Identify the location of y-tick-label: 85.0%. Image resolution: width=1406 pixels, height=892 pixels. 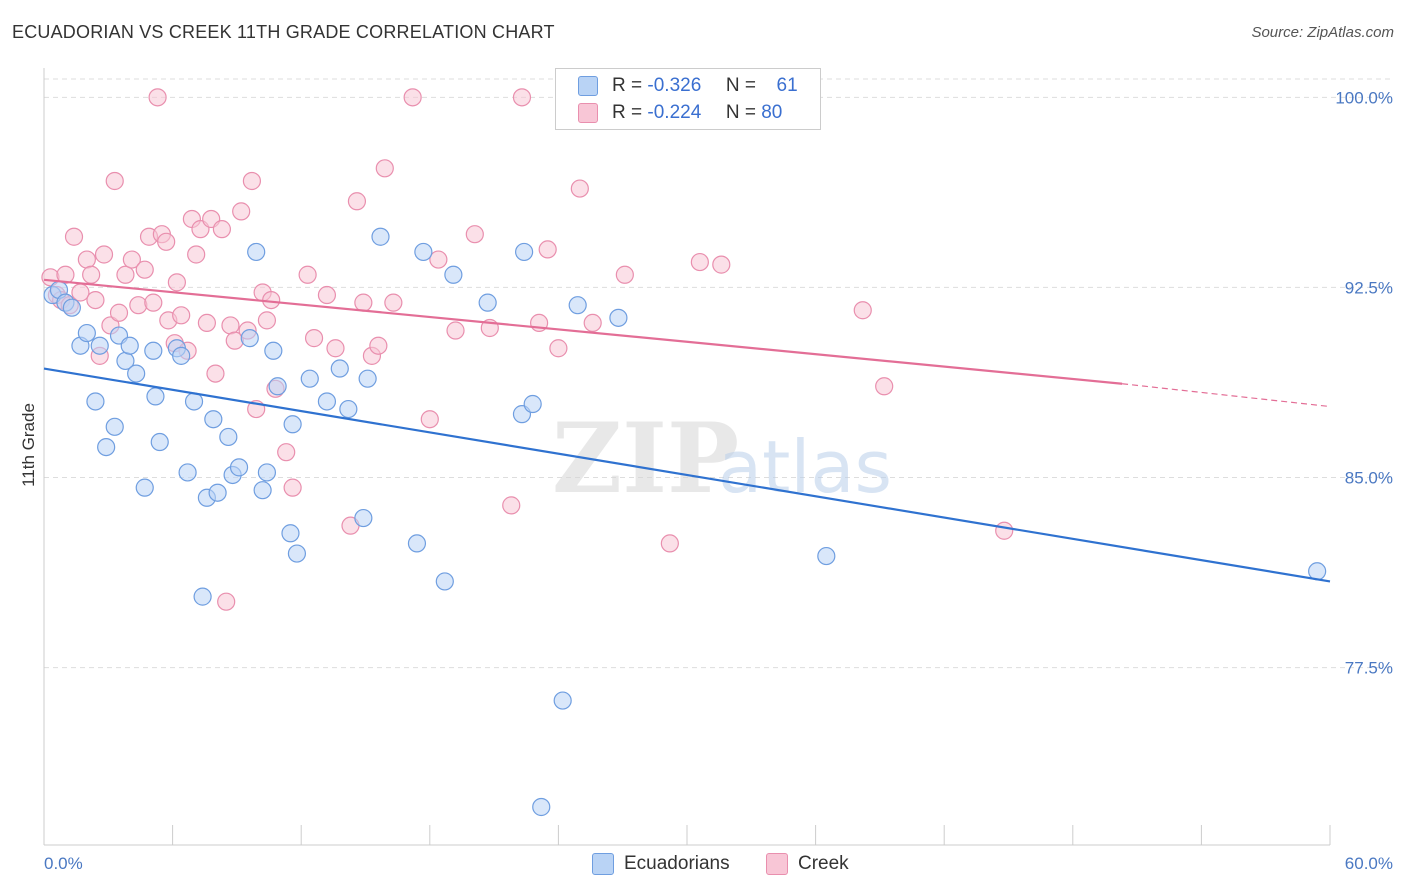
(1369, 478).